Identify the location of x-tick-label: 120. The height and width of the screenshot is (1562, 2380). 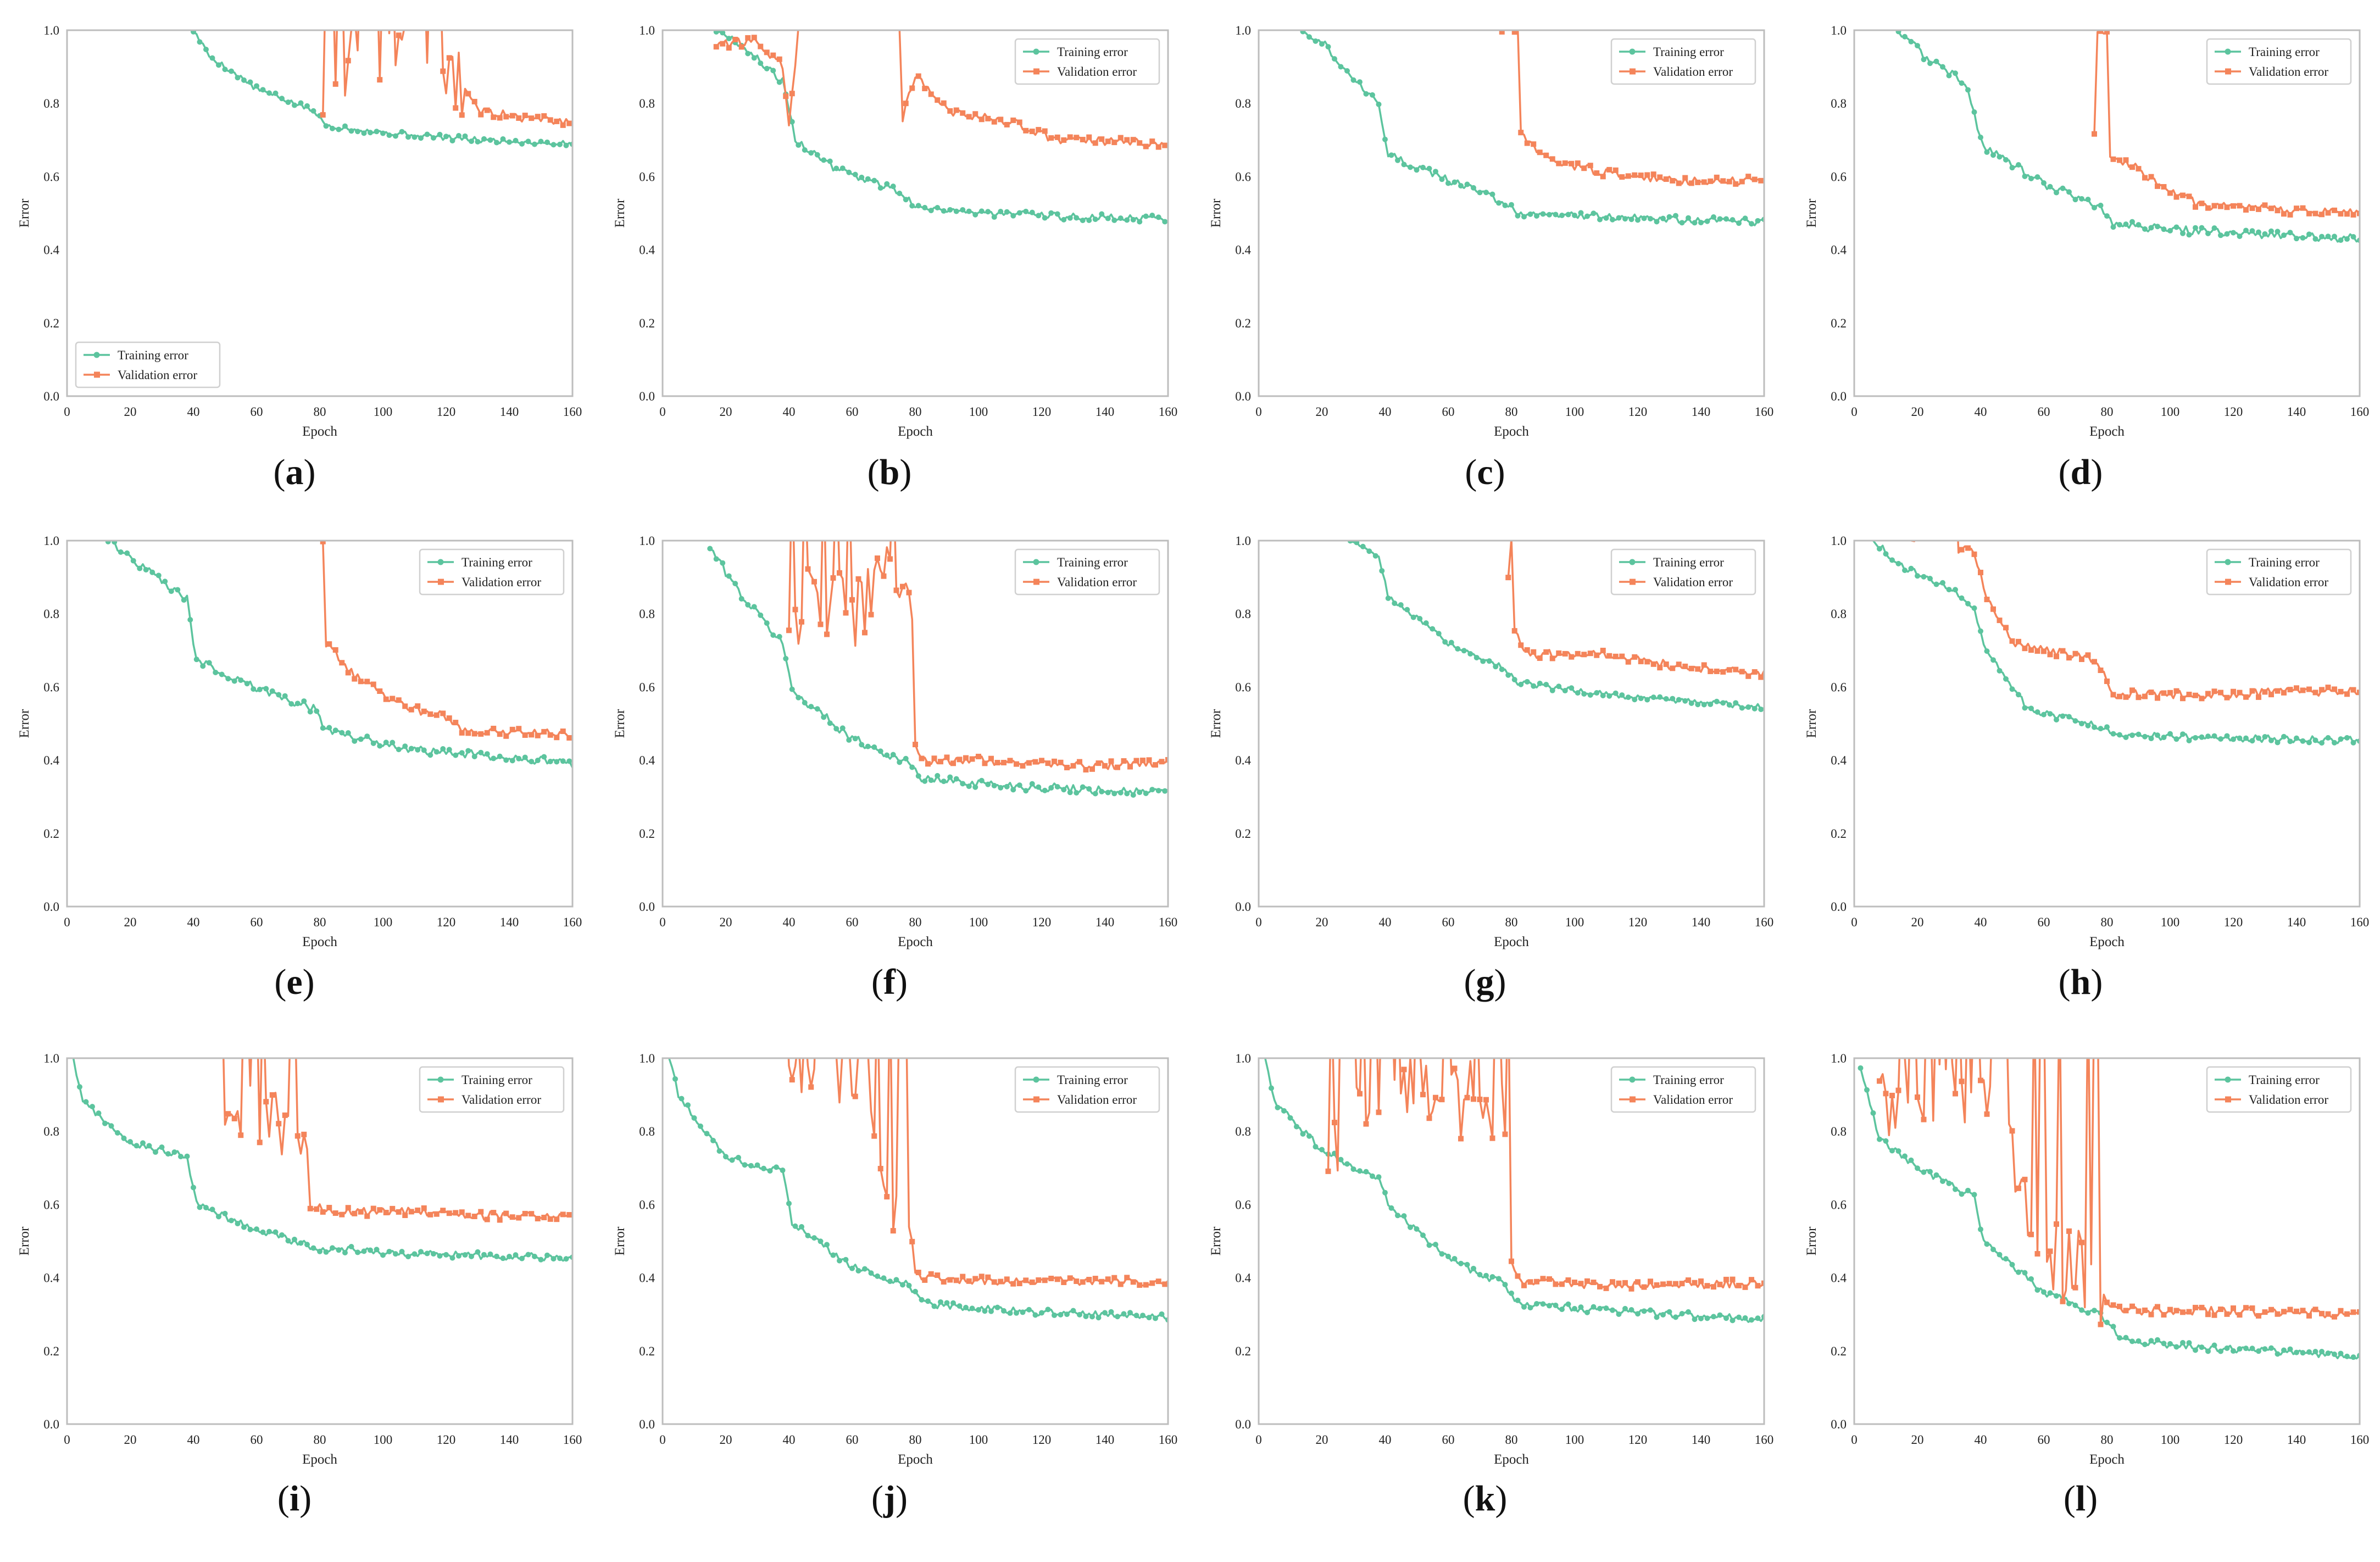
(2233, 922).